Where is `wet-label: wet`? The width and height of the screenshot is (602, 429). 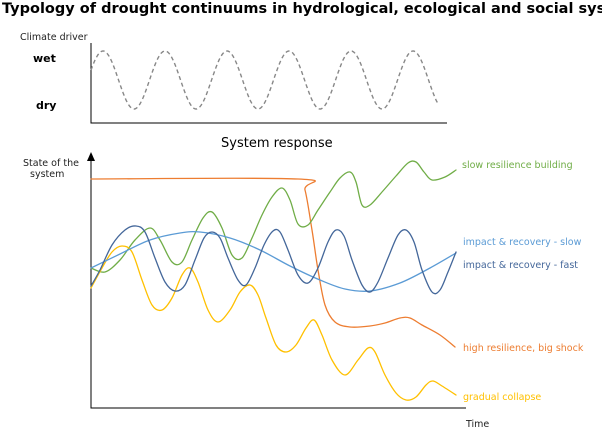
wet-label: wet is located at coordinates (44, 58).